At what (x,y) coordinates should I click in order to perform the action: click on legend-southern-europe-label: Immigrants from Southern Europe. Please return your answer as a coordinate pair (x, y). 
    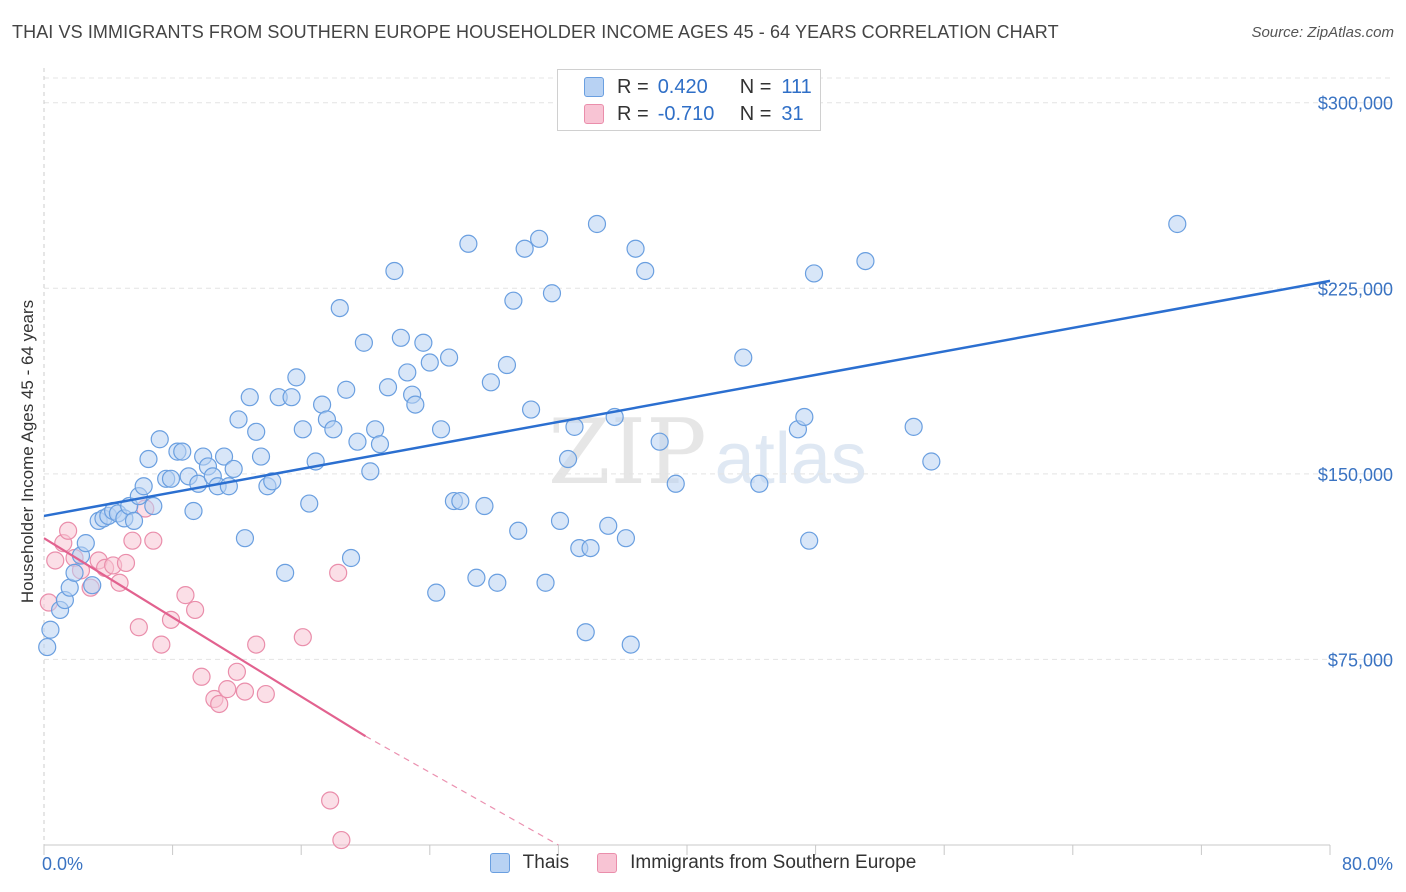
    Looking at the image, I should click on (773, 862).